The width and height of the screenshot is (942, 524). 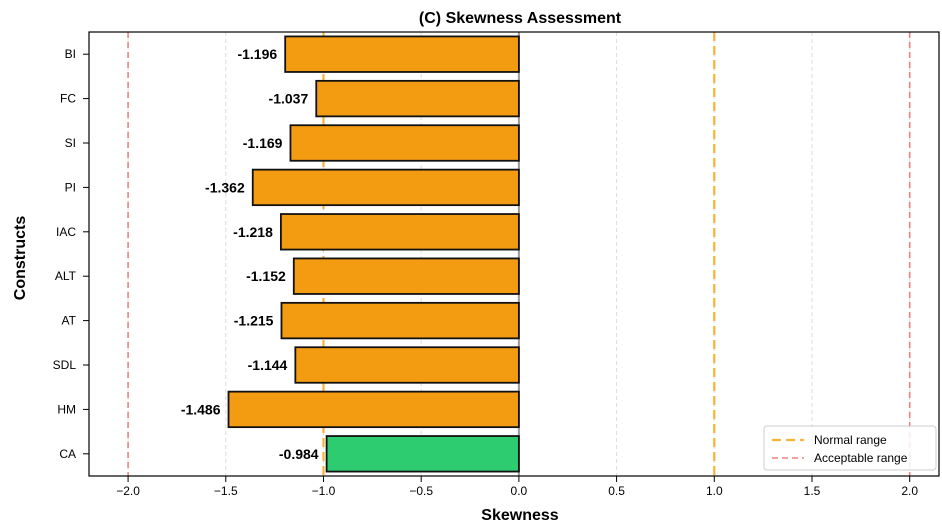 What do you see at coordinates (400, 320) in the screenshot?
I see `bar-at` at bounding box center [400, 320].